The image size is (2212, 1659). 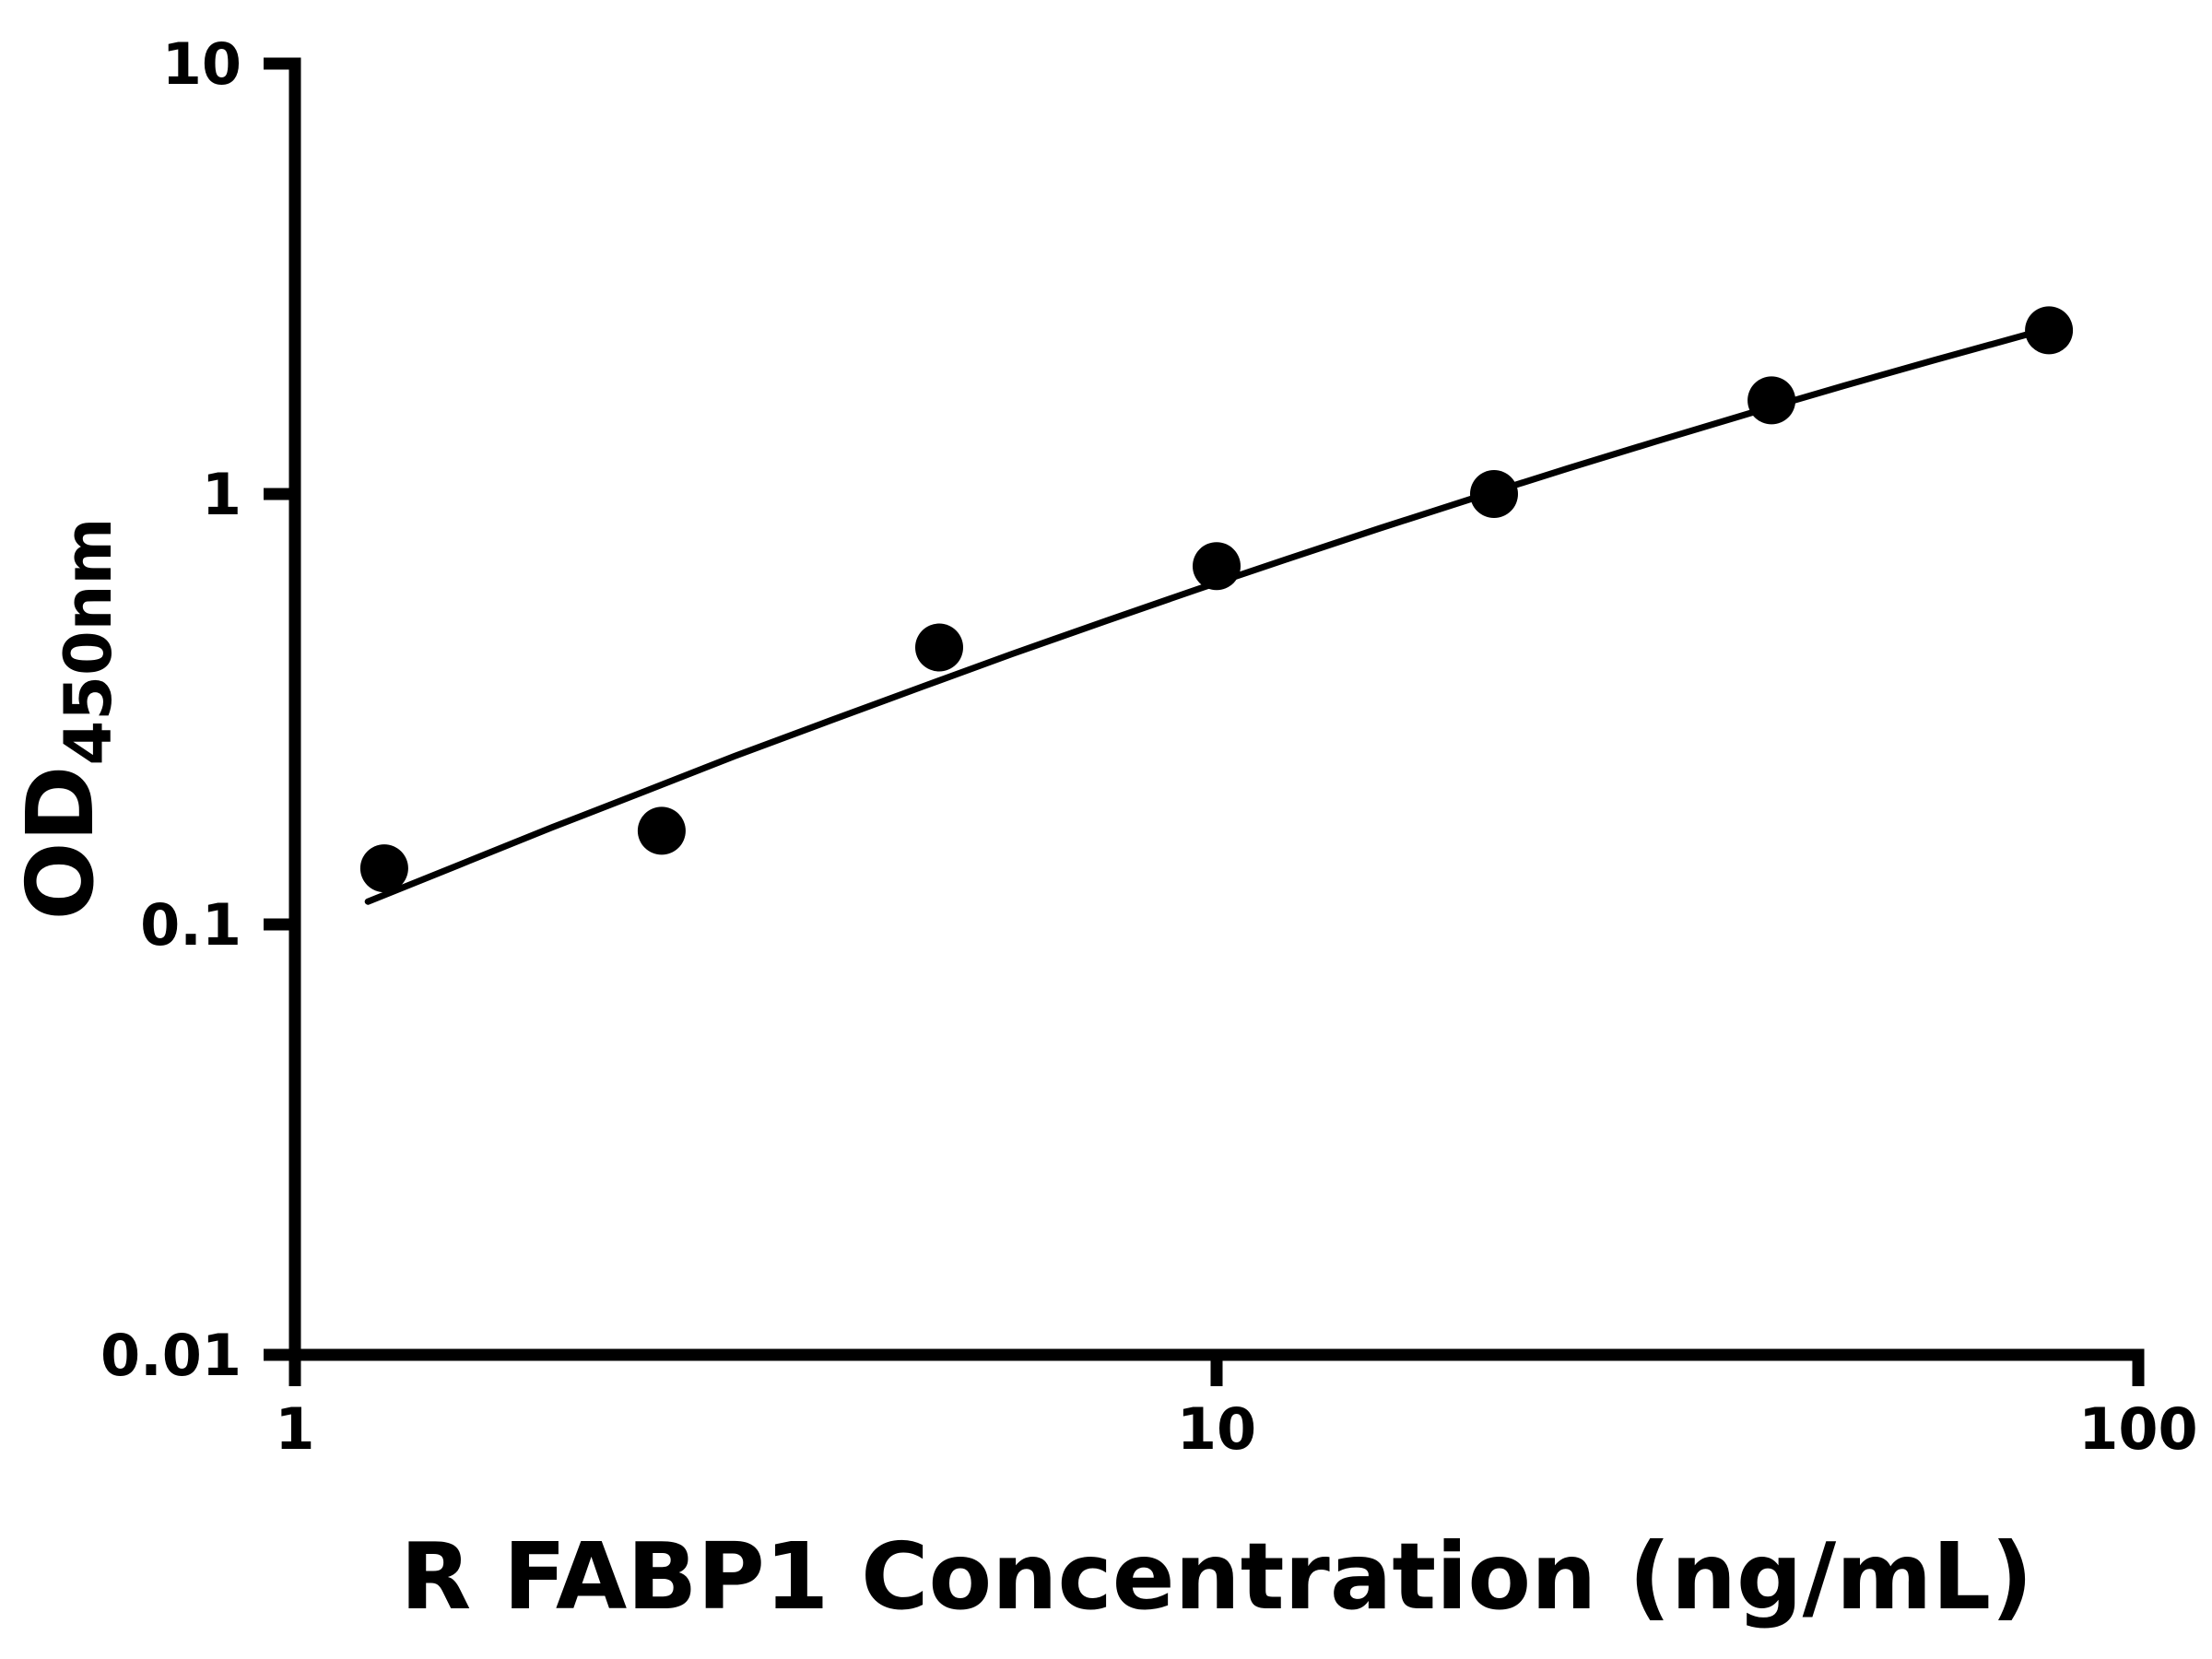 What do you see at coordinates (1216, 1429) in the screenshot?
I see `x-tick-label: 10` at bounding box center [1216, 1429].